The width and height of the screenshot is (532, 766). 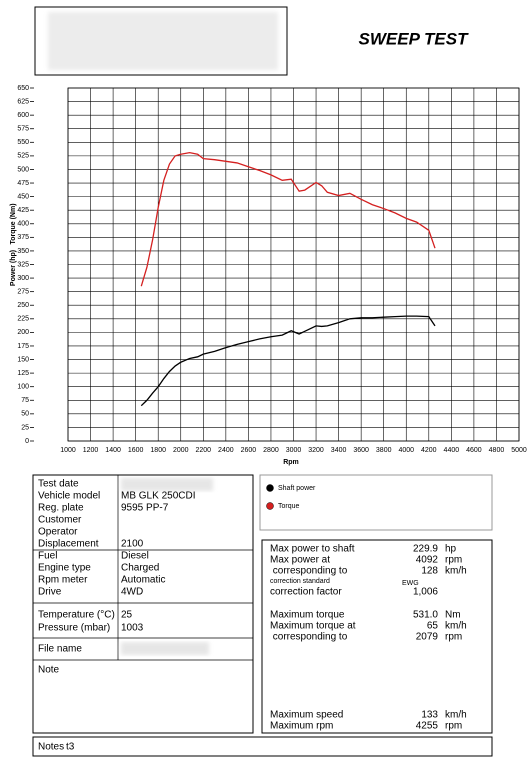 I want to click on x-tick-label: 1200, so click(x=91, y=450).